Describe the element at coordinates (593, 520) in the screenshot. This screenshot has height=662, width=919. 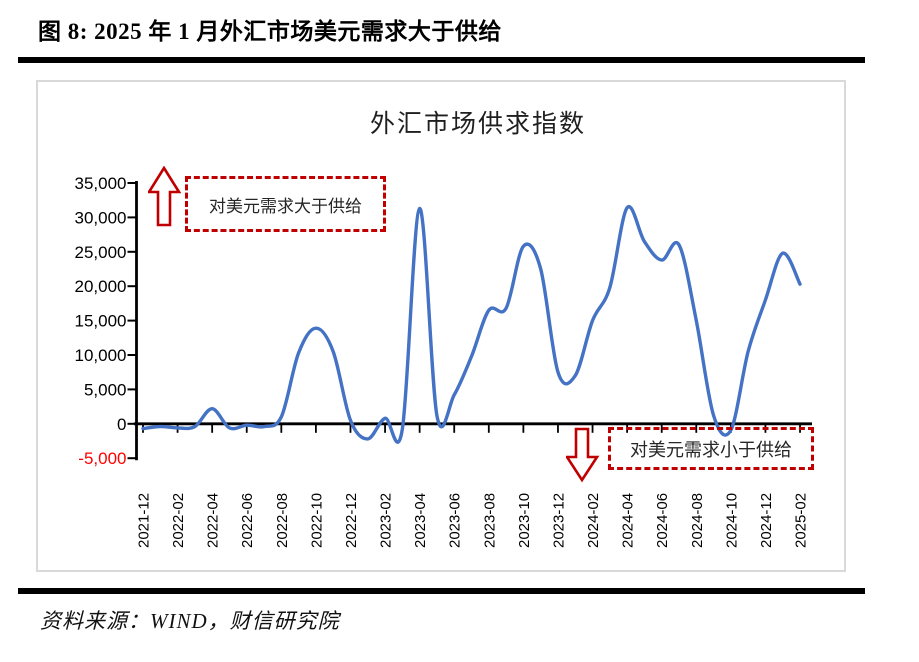
I see `x-tick-label: 2024-02` at that location.